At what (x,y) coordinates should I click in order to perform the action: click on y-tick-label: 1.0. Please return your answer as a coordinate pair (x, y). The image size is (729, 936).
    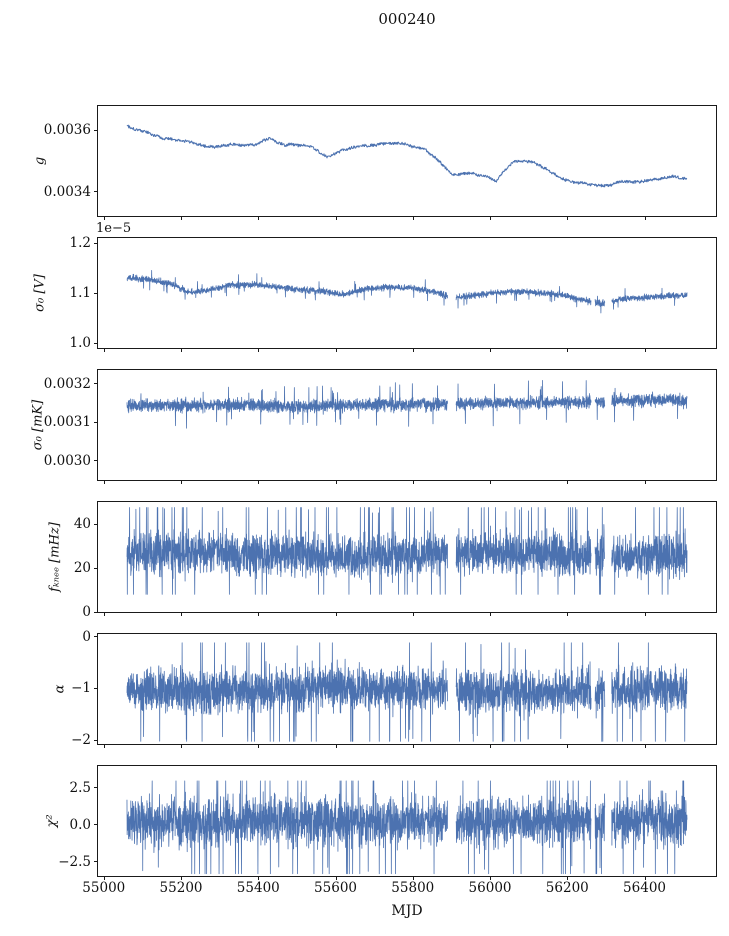
    Looking at the image, I should click on (80, 343).